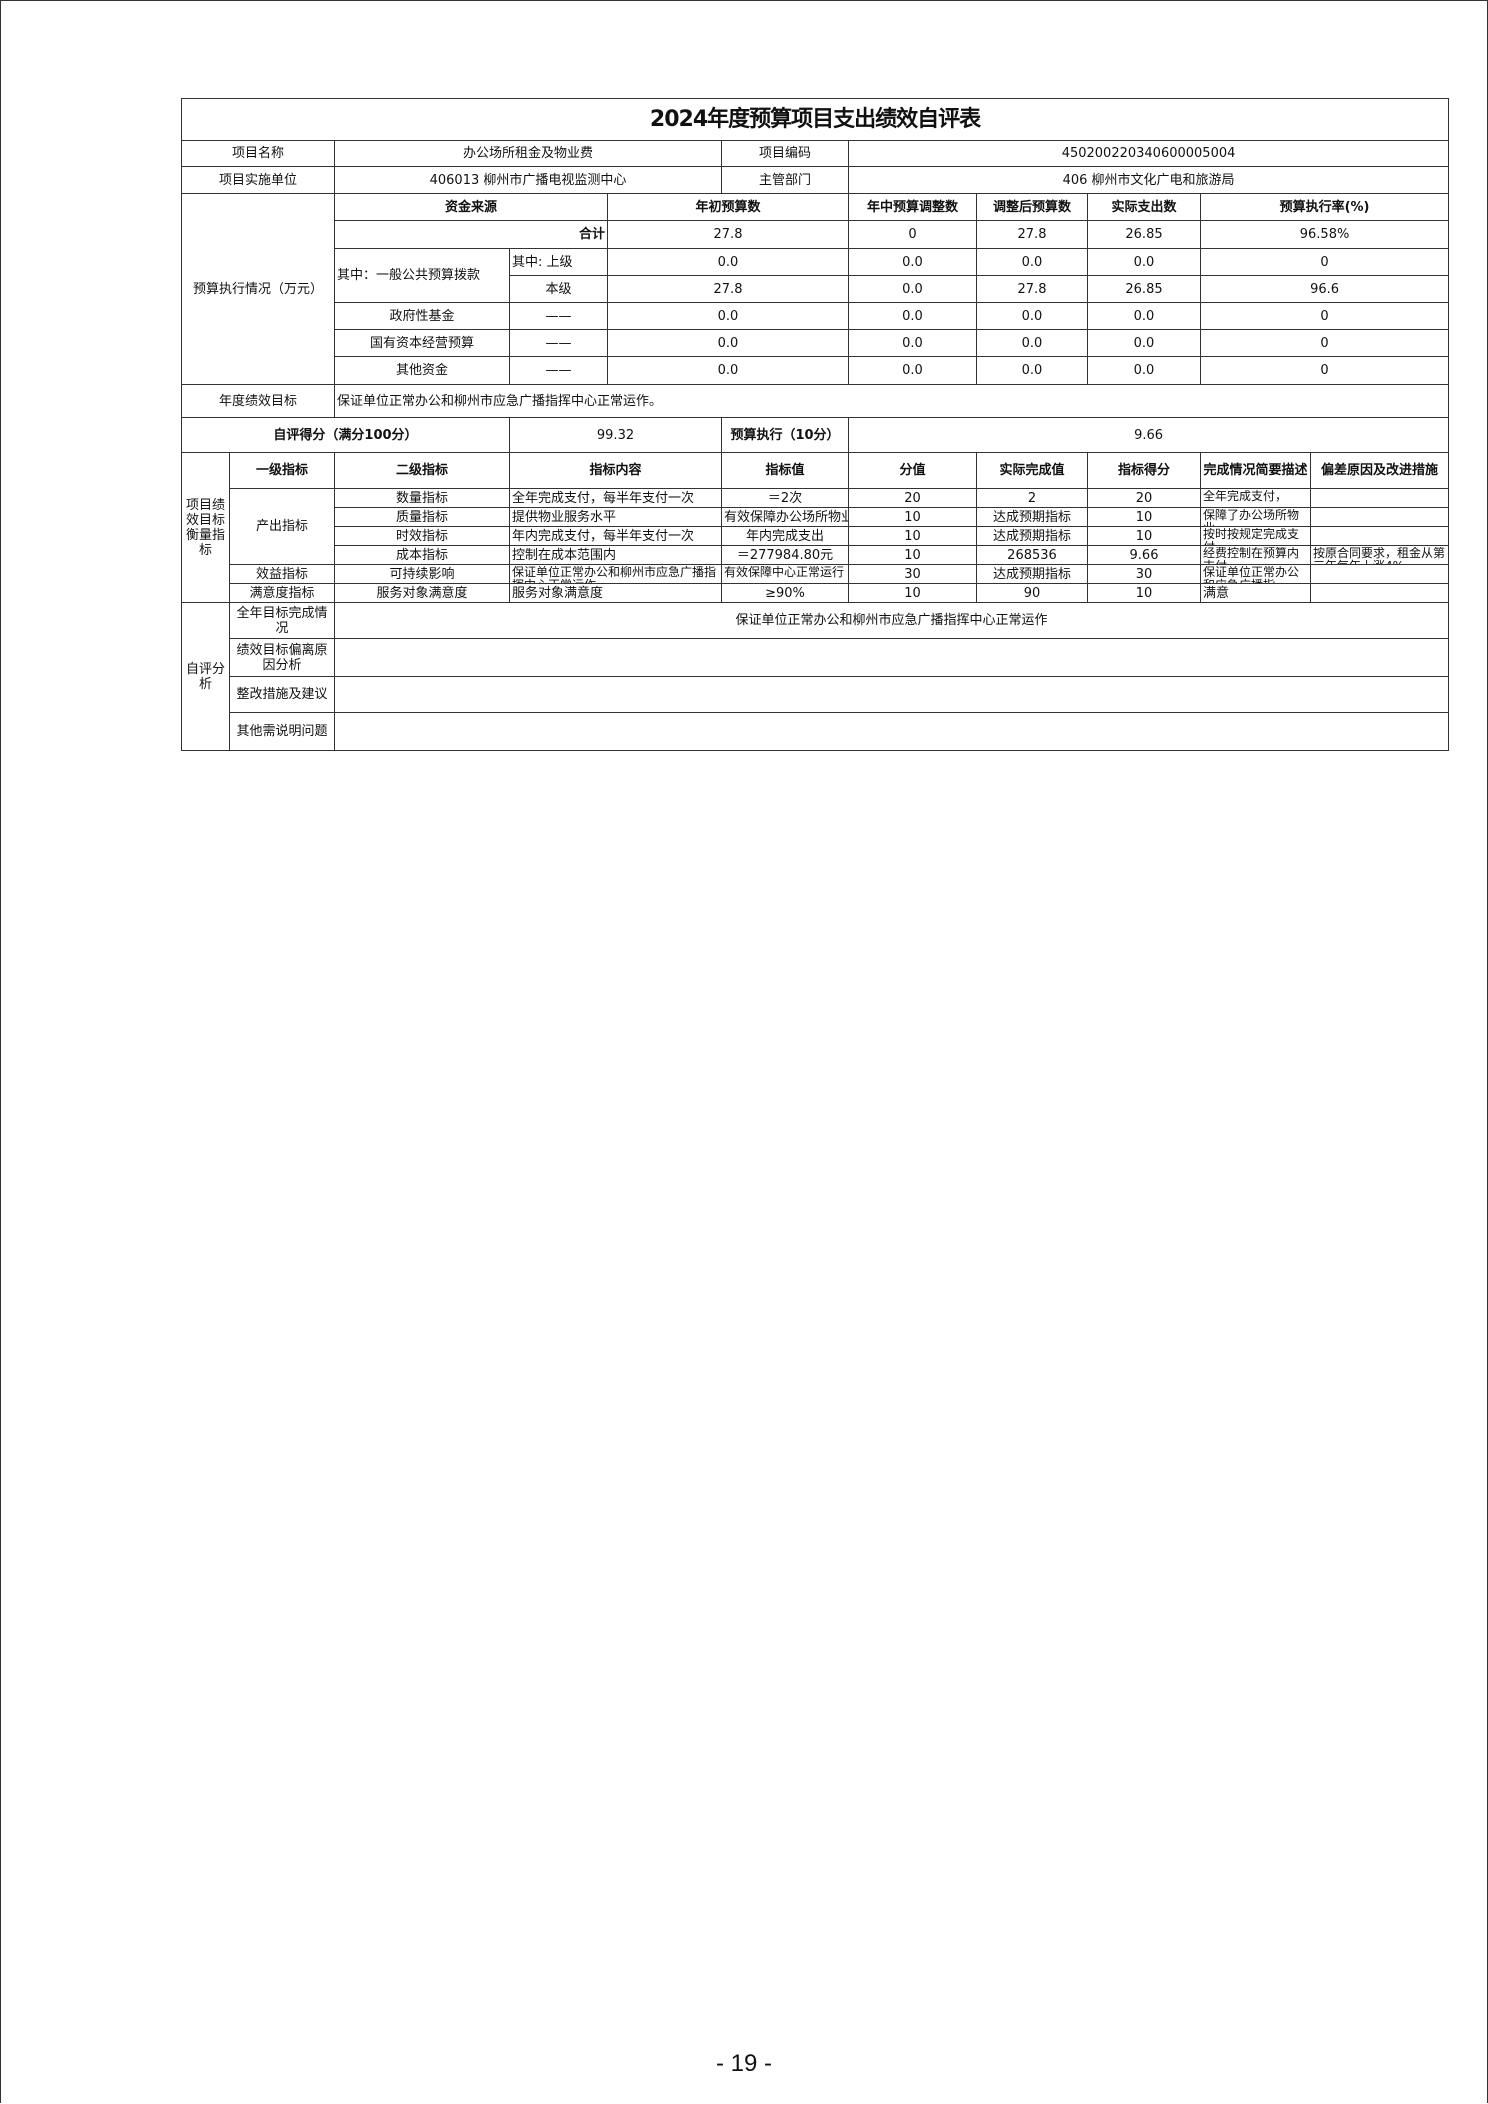 This screenshot has height=2104, width=1488. What do you see at coordinates (1032, 470) in the screenshot?
I see `indicator-header: 实际完成值` at bounding box center [1032, 470].